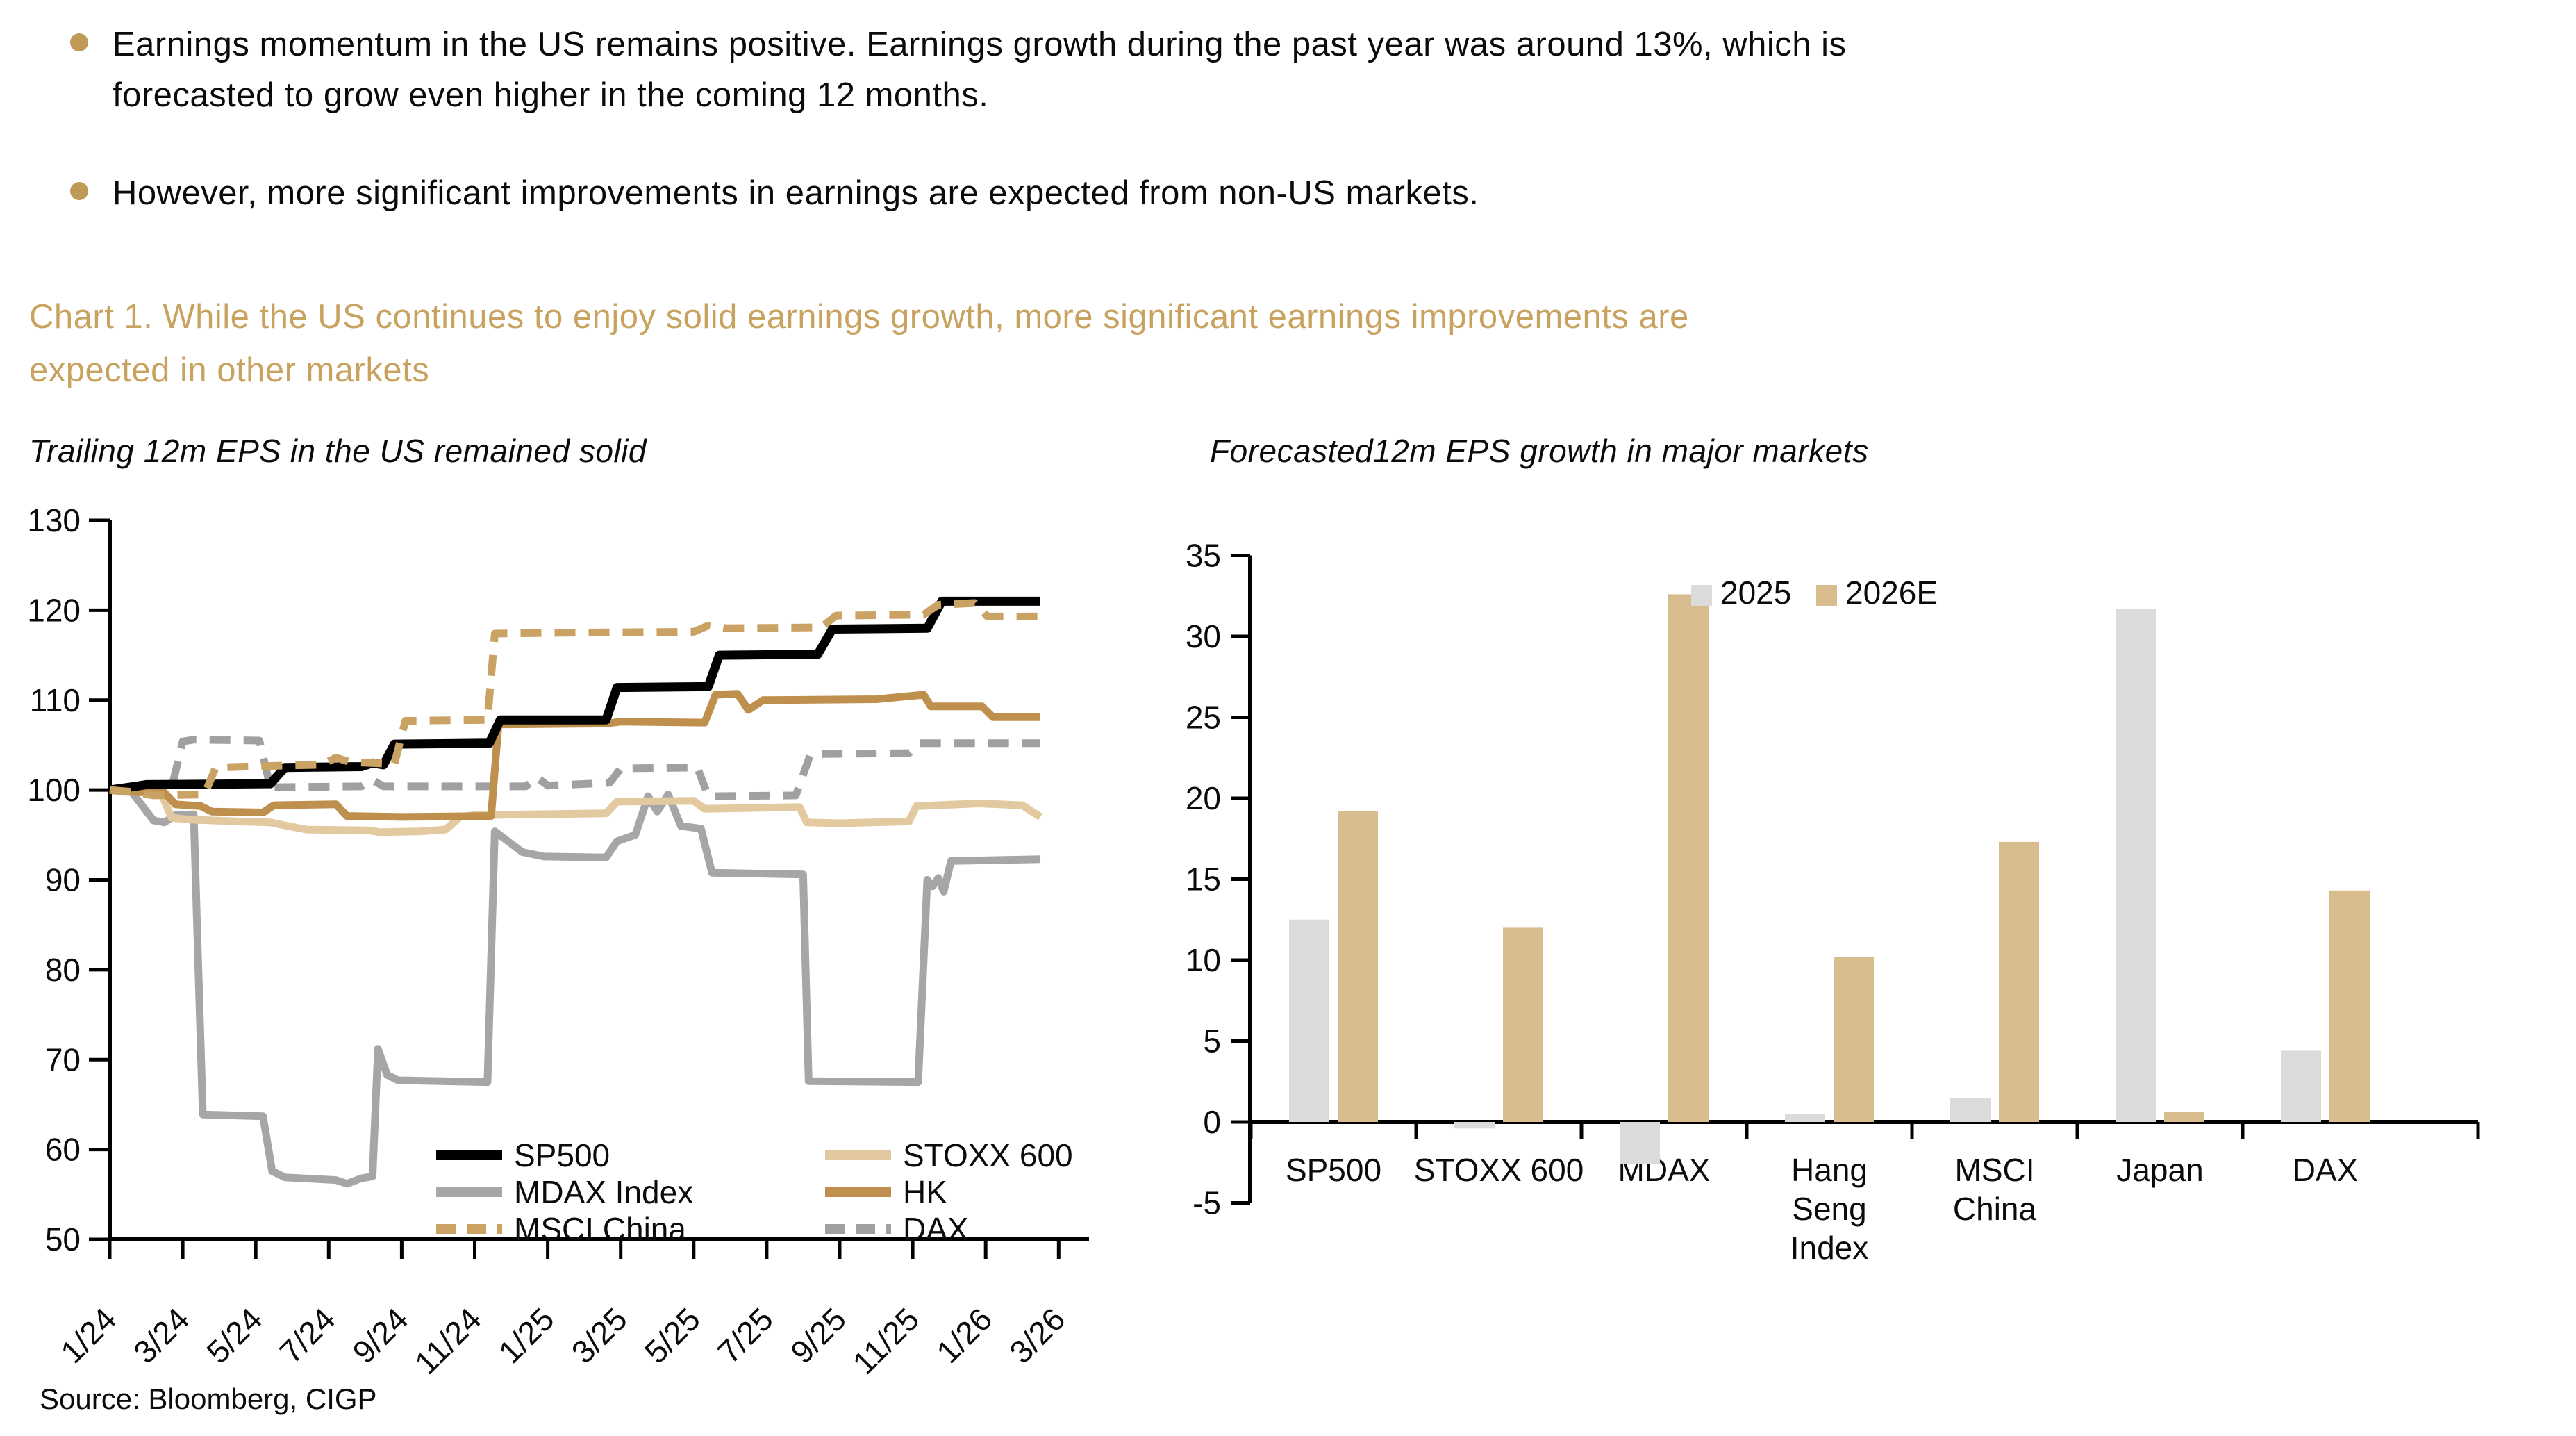  Describe the element at coordinates (63, 1239) in the screenshot. I see `y-tick-label: 50` at that location.